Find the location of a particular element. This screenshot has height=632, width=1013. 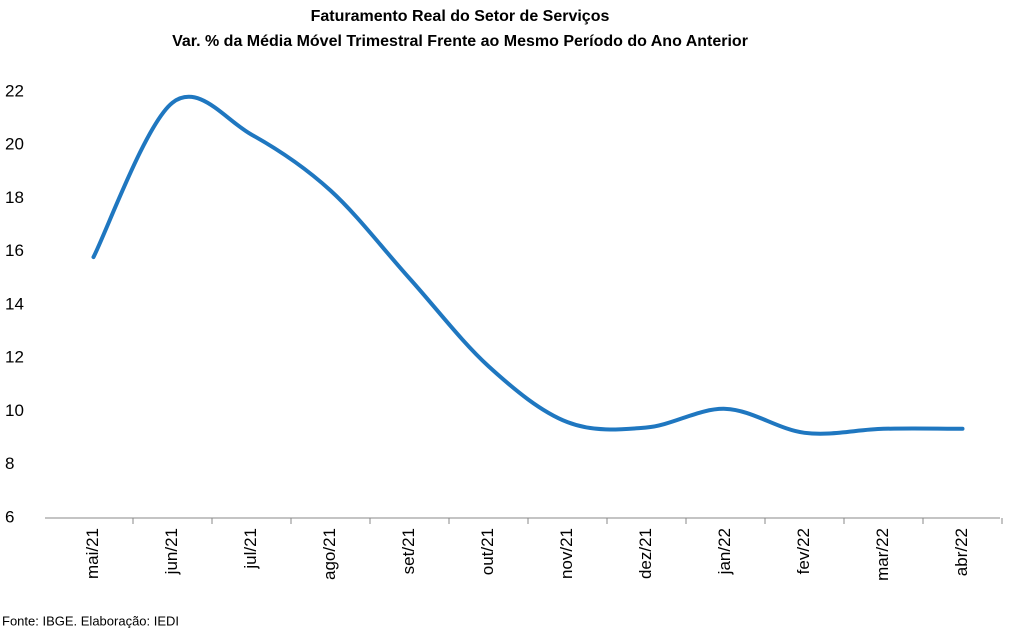

x-tick-label: nov/21 is located at coordinates (566, 553).